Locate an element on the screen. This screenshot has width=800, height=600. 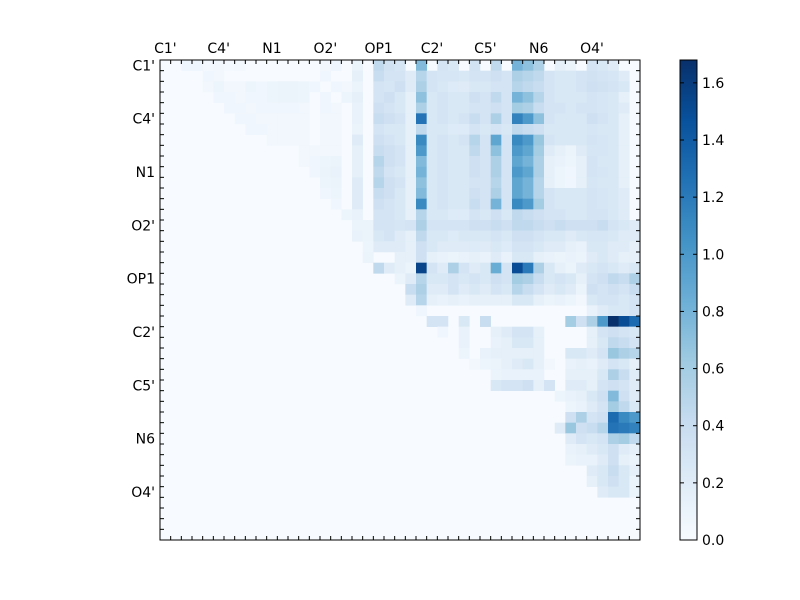
x-tick-label: C5' is located at coordinates (485, 49).